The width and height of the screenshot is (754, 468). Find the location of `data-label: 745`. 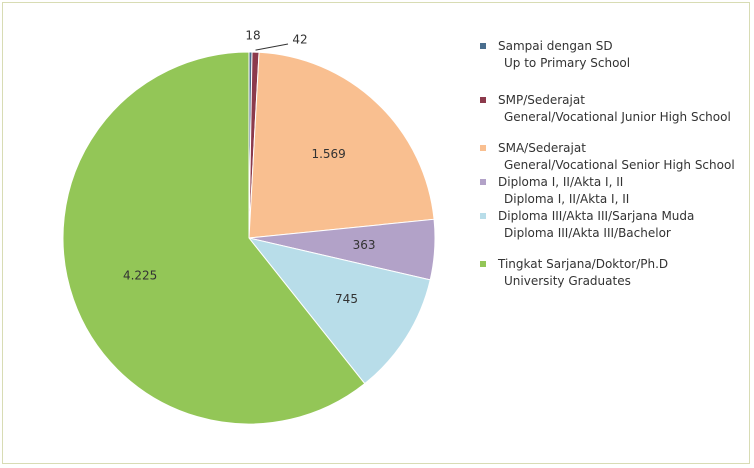

data-label: 745 is located at coordinates (346, 299).